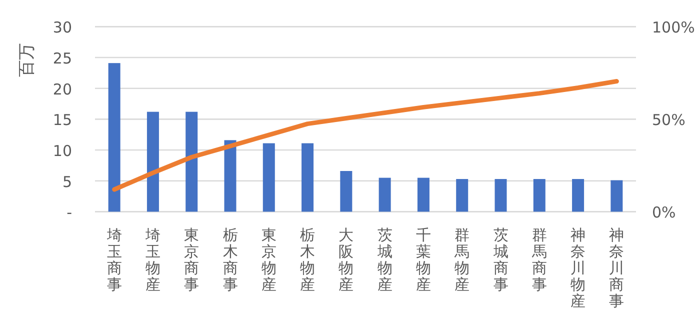 The width and height of the screenshot is (696, 325). Describe the element at coordinates (616, 268) in the screenshot. I see `x-tick-label: 神奈川商事` at that location.